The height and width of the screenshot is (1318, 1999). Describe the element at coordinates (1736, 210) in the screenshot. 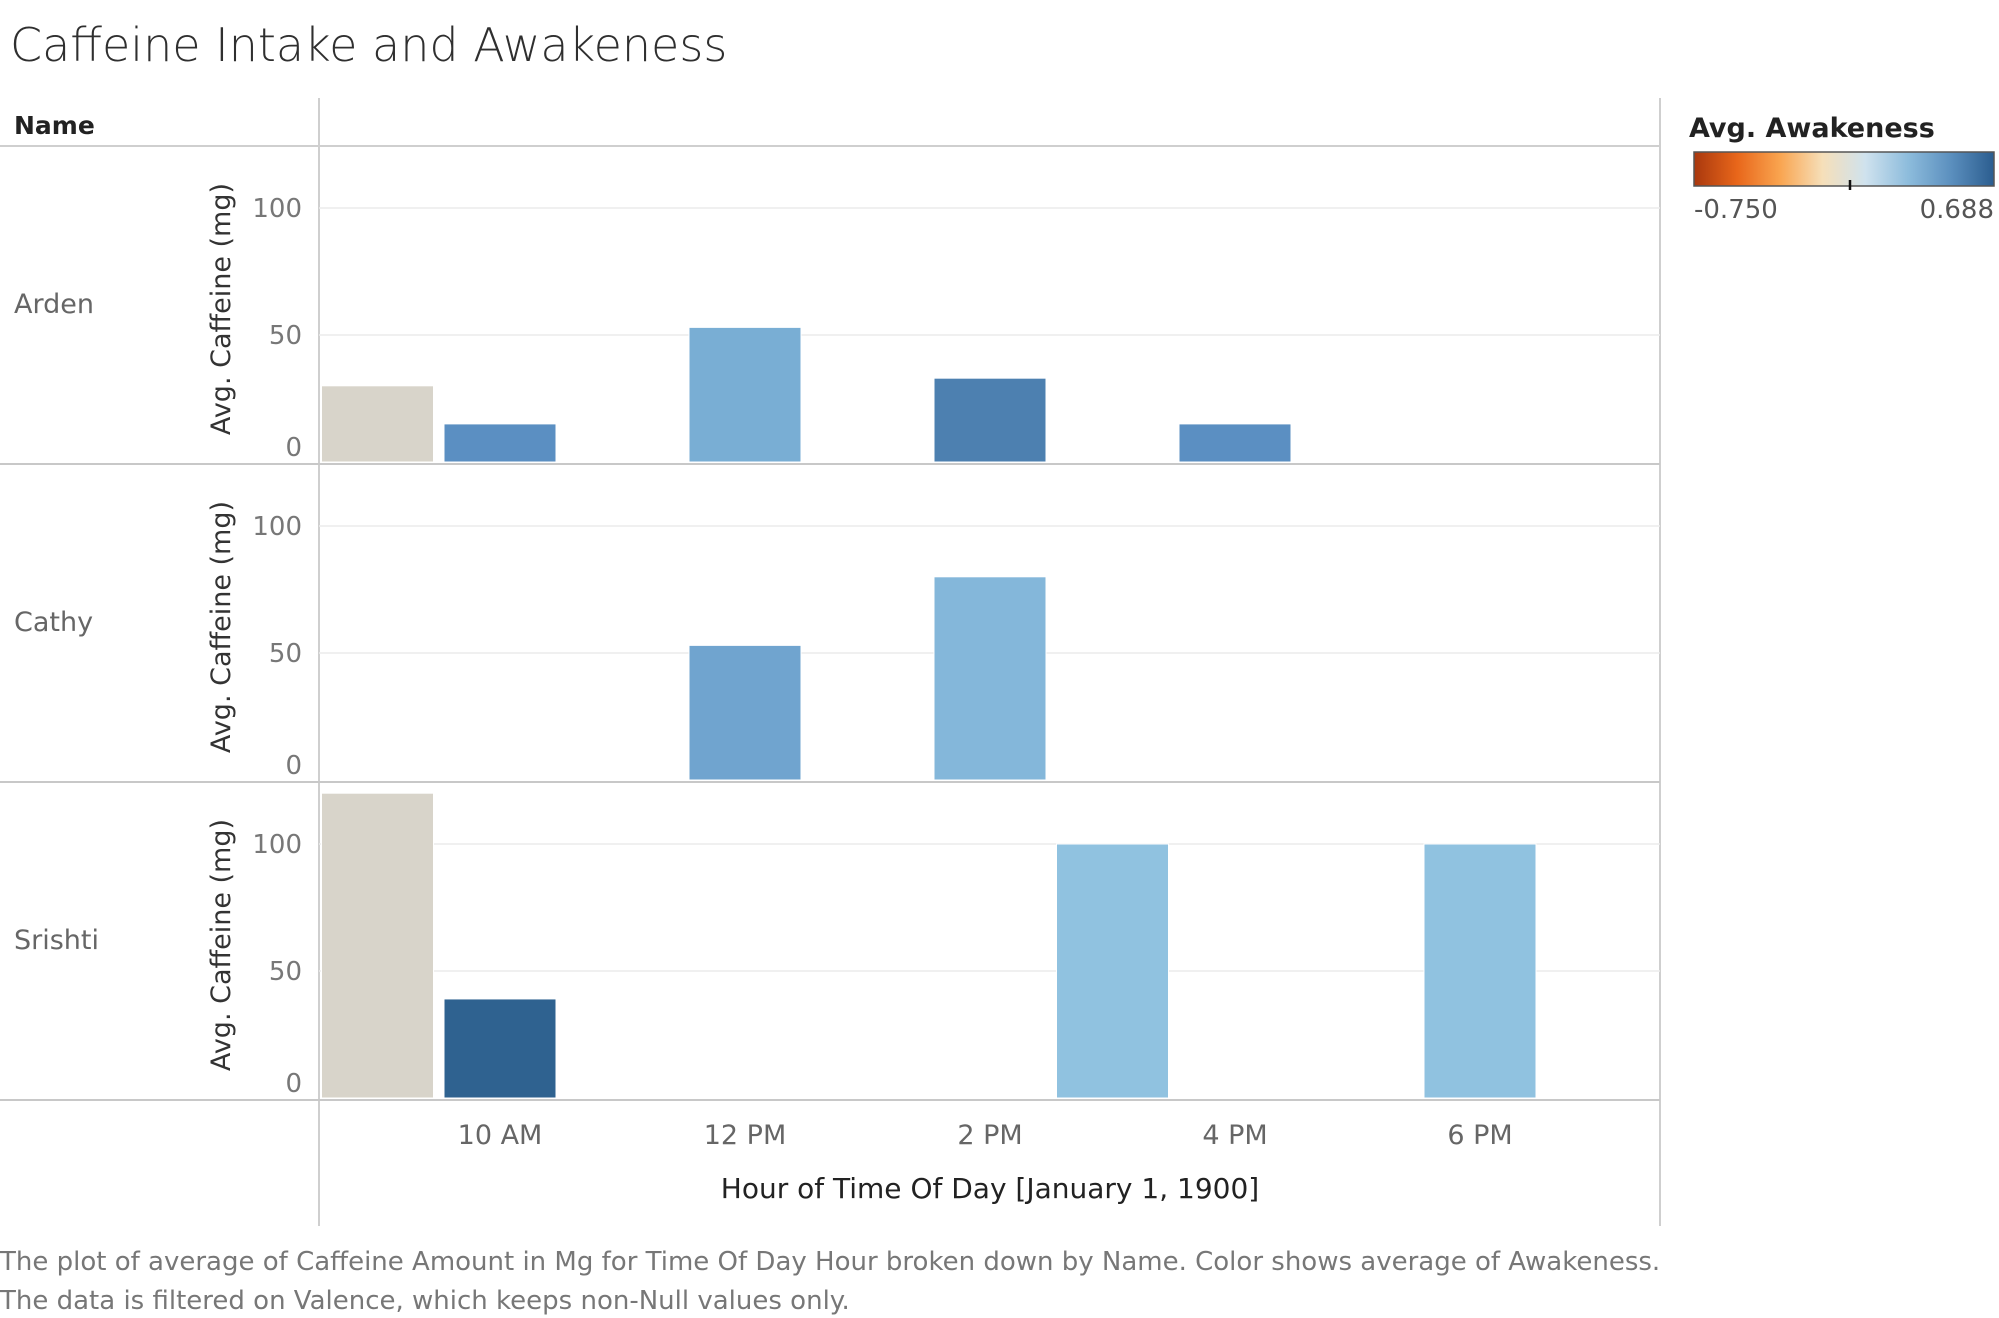

I see `legend-min-label: -0.750` at that location.